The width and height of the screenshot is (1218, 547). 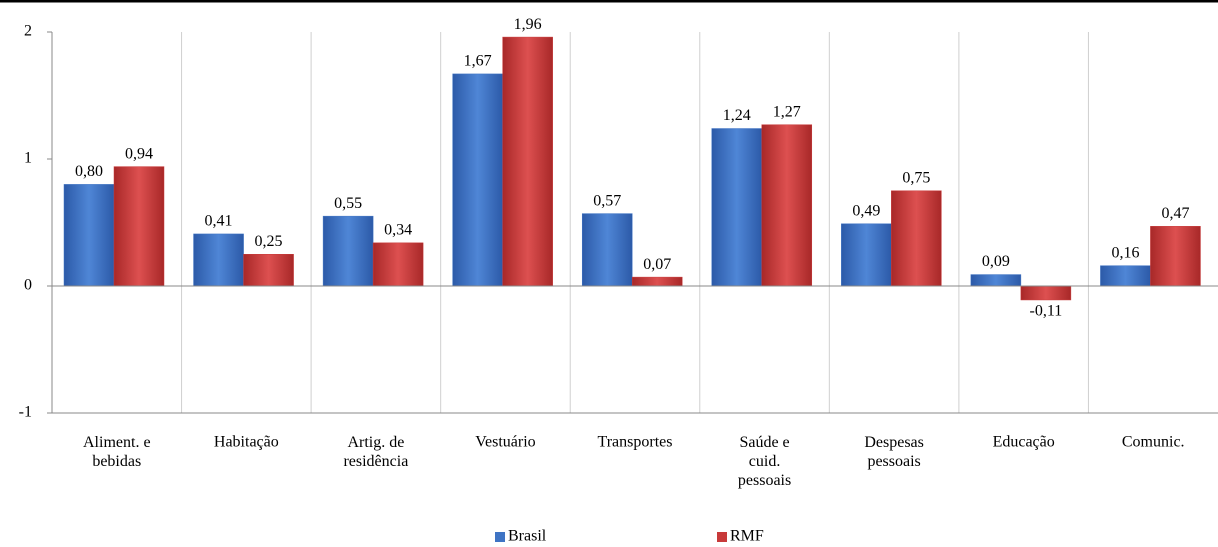 I want to click on x-tick-label: Artig. de residência, so click(x=375, y=452).